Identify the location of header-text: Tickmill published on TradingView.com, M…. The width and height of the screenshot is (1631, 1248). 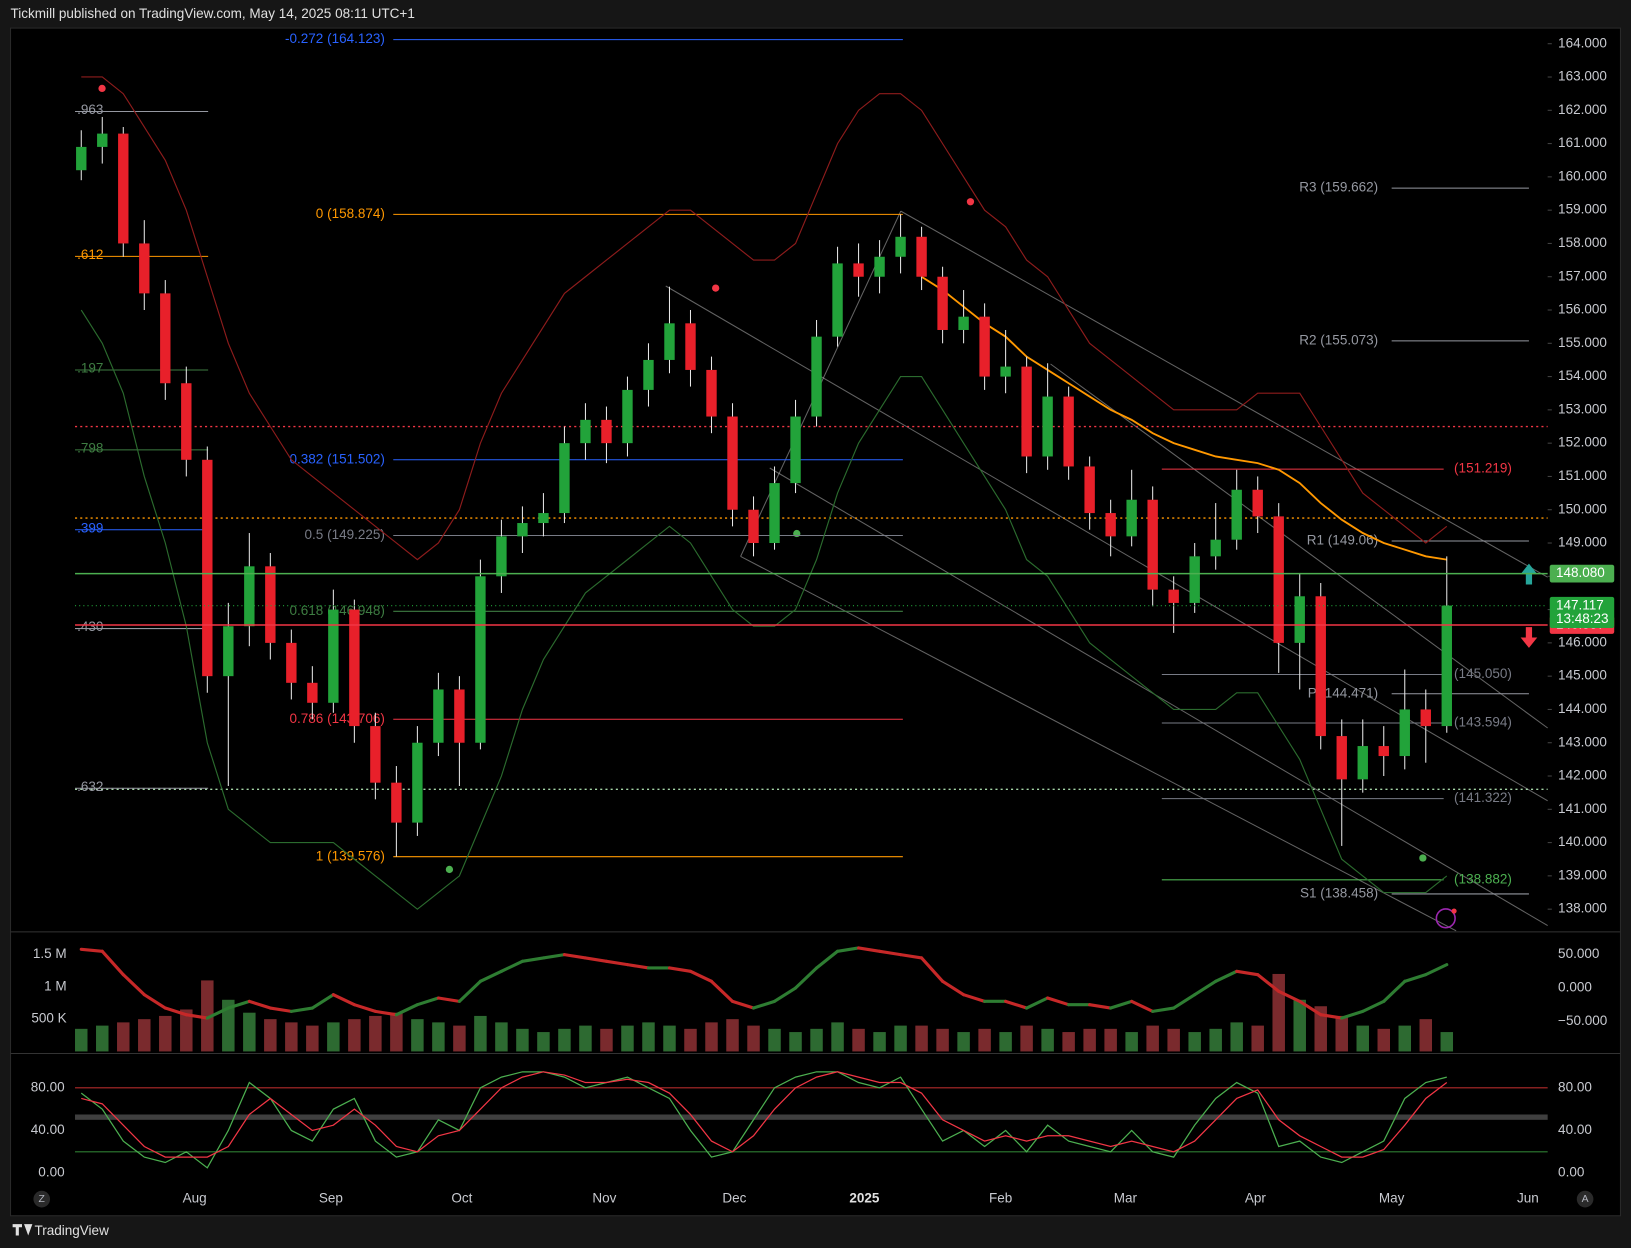
(213, 13).